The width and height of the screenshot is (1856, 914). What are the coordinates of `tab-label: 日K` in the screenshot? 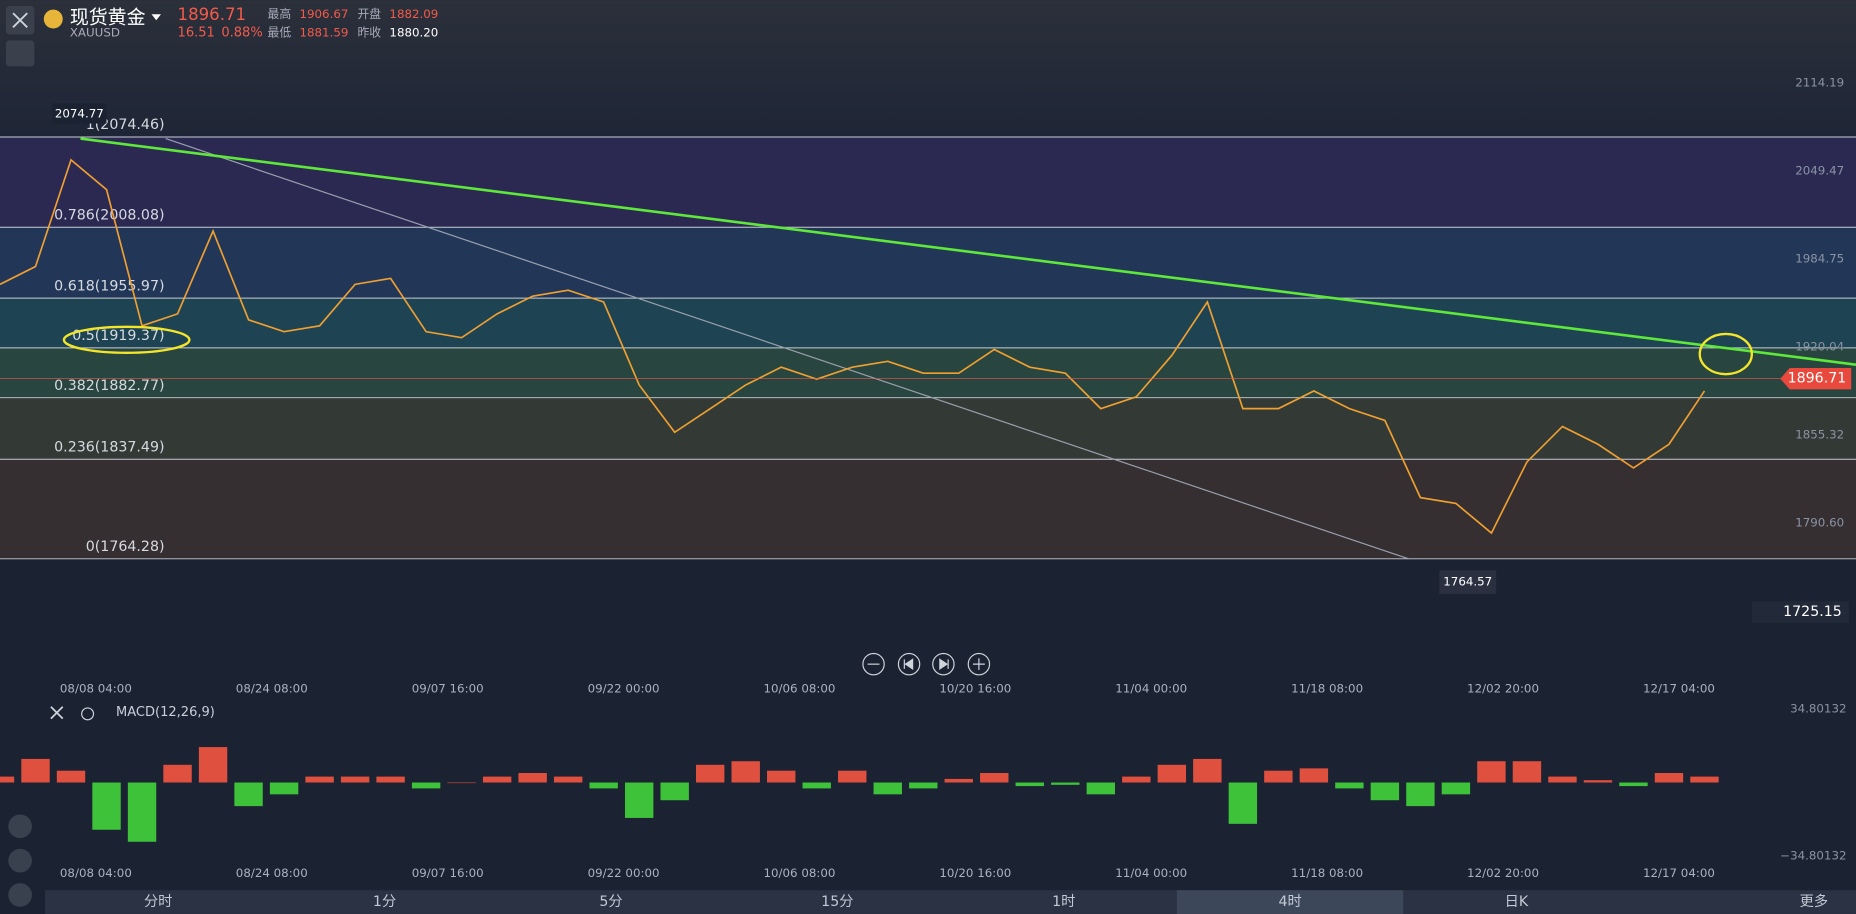 It's located at (1517, 902).